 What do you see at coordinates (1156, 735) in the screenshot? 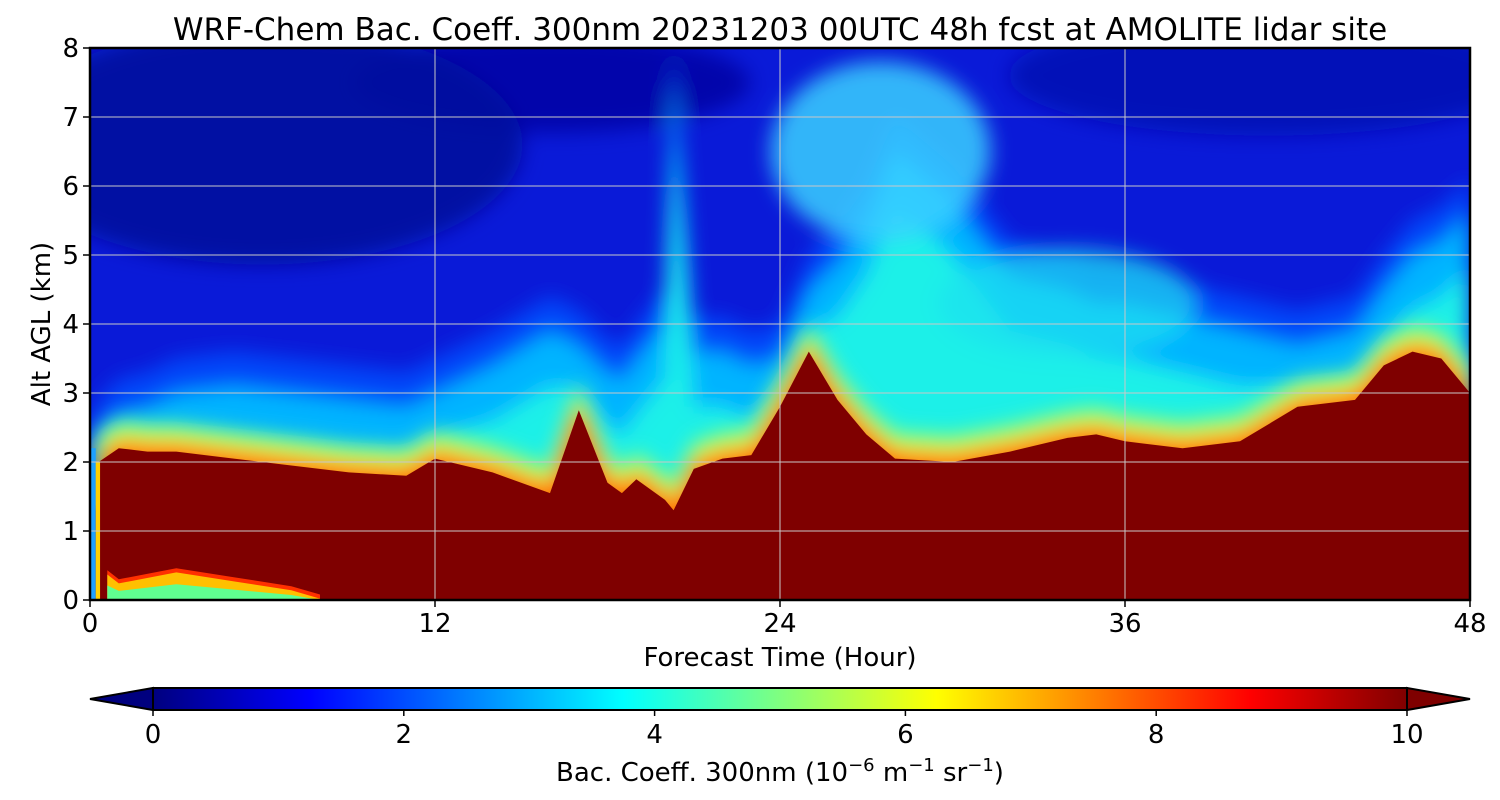
I see `colorbar-tick-label: 8` at bounding box center [1156, 735].